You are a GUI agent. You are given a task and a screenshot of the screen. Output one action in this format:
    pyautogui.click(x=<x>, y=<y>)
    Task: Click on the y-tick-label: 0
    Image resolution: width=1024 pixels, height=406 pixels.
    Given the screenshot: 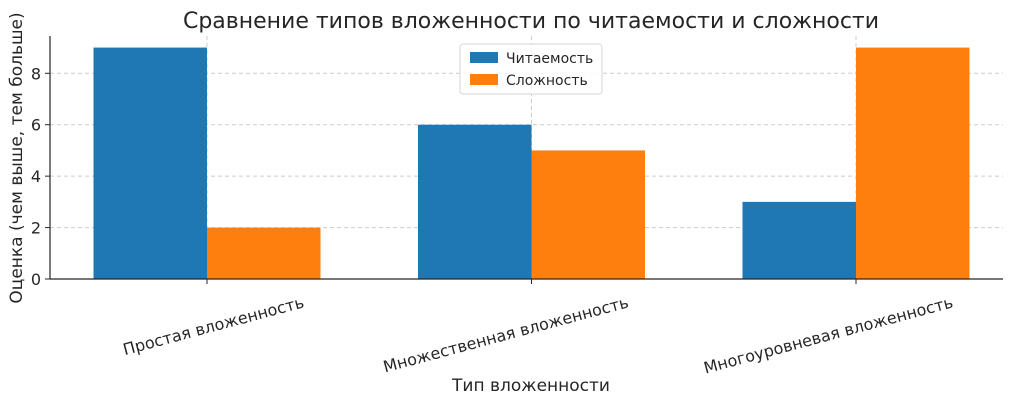 What is the action you would take?
    pyautogui.click(x=36, y=279)
    